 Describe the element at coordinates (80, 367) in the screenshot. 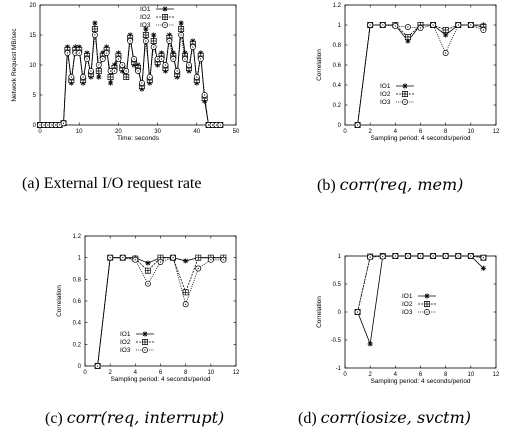

I see `y-tick-label-c-0: 0` at that location.